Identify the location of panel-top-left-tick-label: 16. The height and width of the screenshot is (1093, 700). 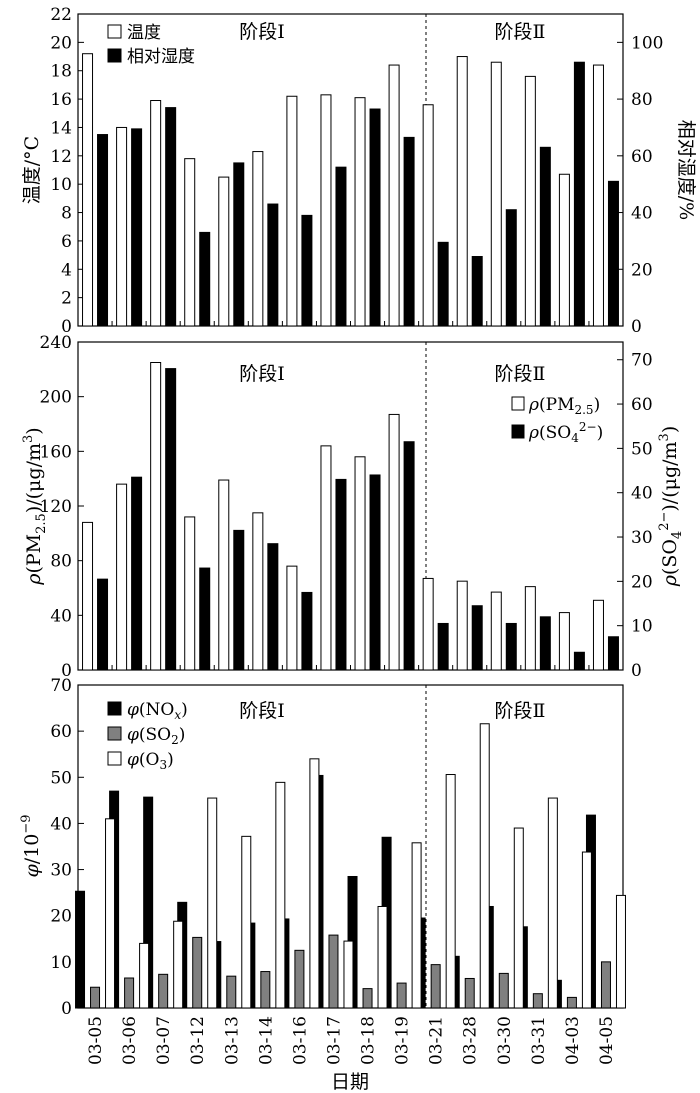
(61, 100).